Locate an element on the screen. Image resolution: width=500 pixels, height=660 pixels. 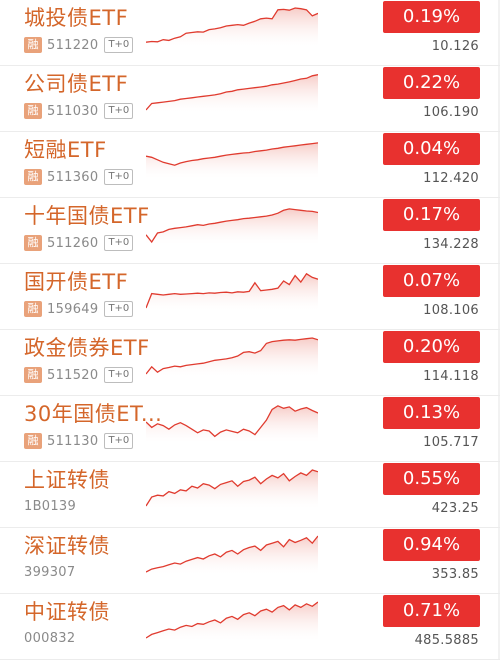
price-value: 106.190 is located at coordinates (451, 112).